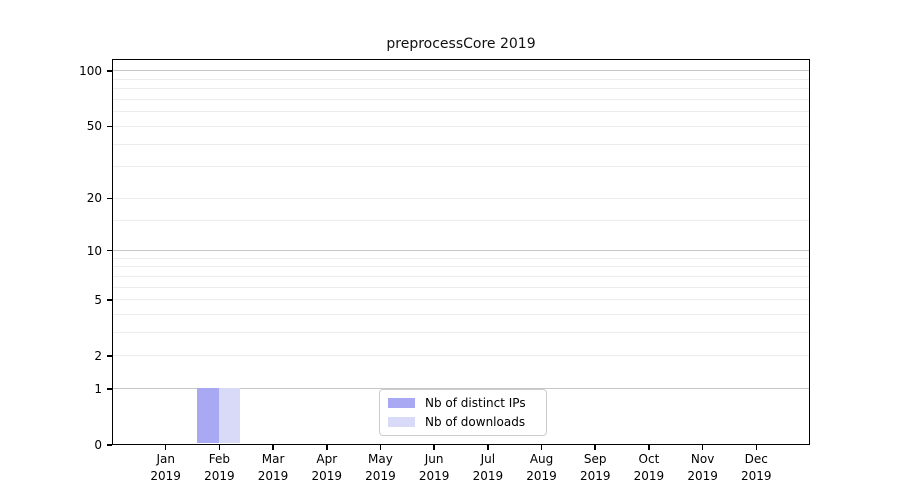 The image size is (900, 500). Describe the element at coordinates (98, 355) in the screenshot. I see `y-tick-label: 2` at that location.